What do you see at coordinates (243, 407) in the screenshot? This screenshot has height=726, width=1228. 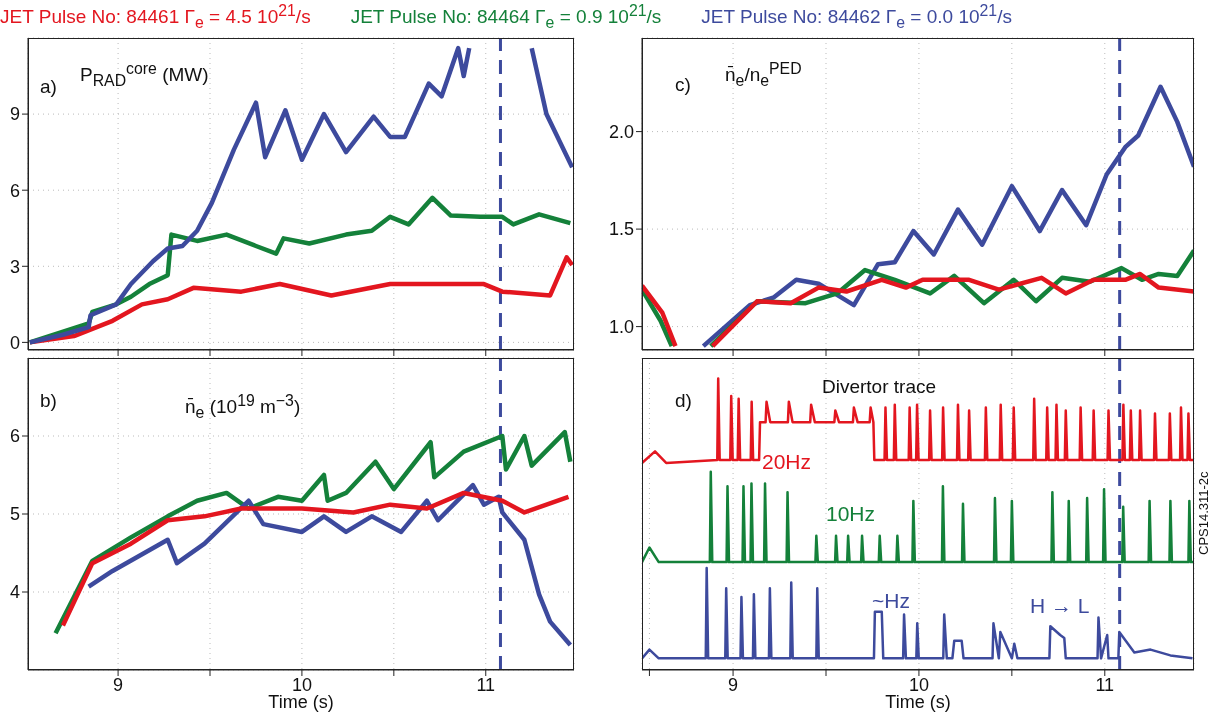 I see `annotation: n̄$_{e}$ (10$^{19}$ m$^{−3}$)` at bounding box center [243, 407].